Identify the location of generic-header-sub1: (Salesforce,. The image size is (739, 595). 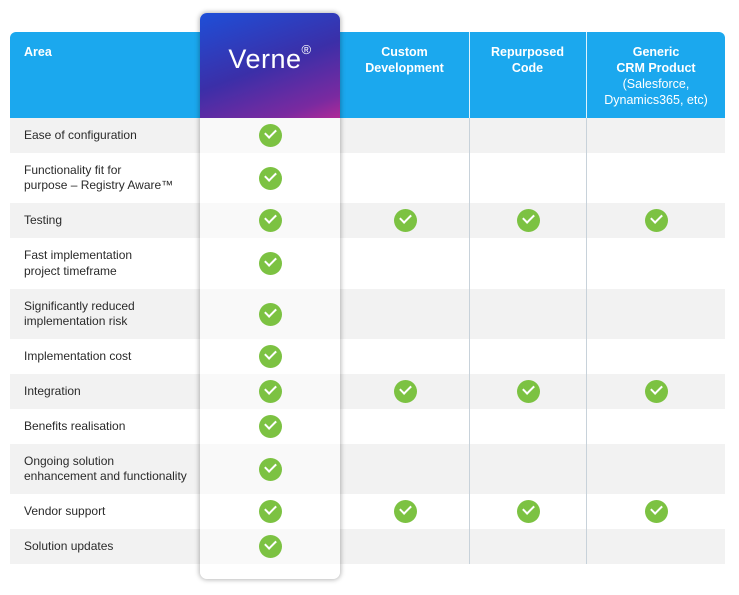
(656, 84).